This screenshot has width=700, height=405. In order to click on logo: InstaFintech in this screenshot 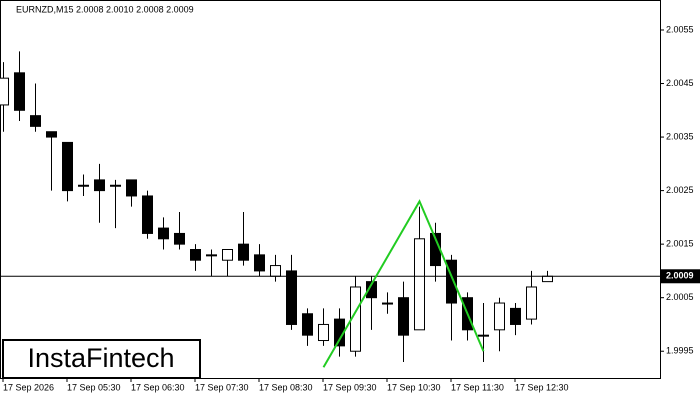, I will do `click(100, 358)`.